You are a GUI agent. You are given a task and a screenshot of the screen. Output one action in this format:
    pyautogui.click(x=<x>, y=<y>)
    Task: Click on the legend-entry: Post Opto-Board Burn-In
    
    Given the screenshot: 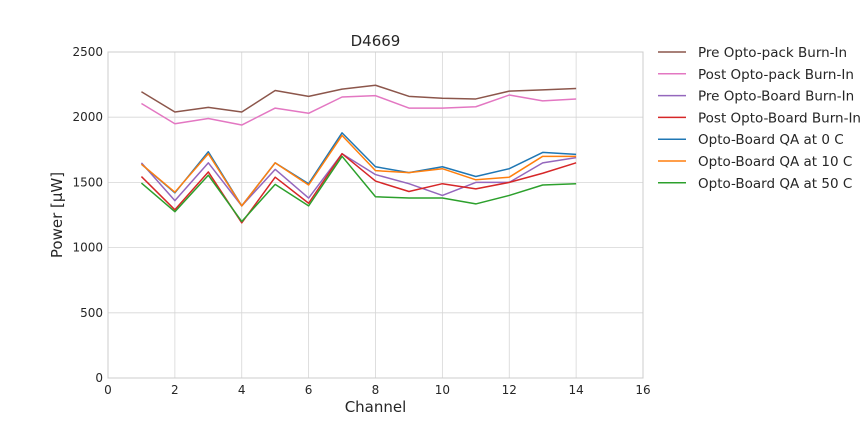 What is the action you would take?
    pyautogui.click(x=779, y=118)
    